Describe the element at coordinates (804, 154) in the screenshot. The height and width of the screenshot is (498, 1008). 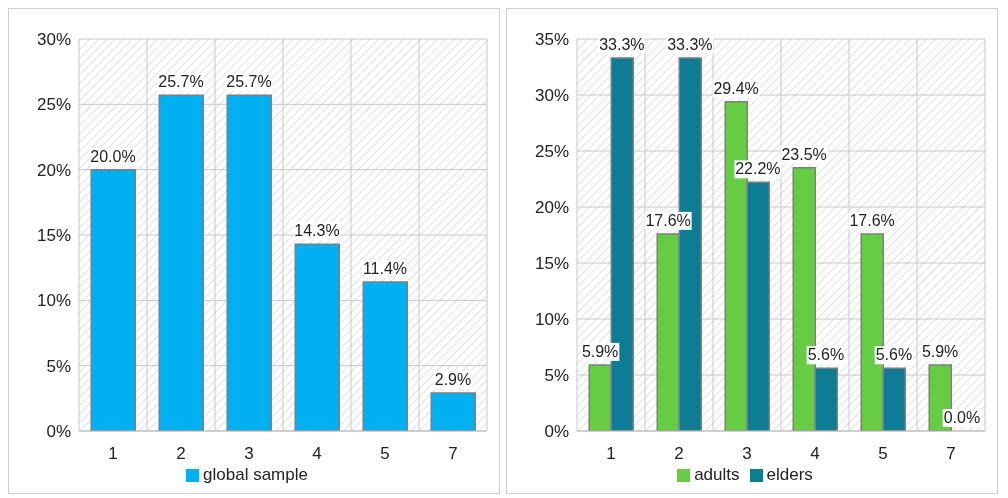
I see `data-label: 23.5%` at that location.